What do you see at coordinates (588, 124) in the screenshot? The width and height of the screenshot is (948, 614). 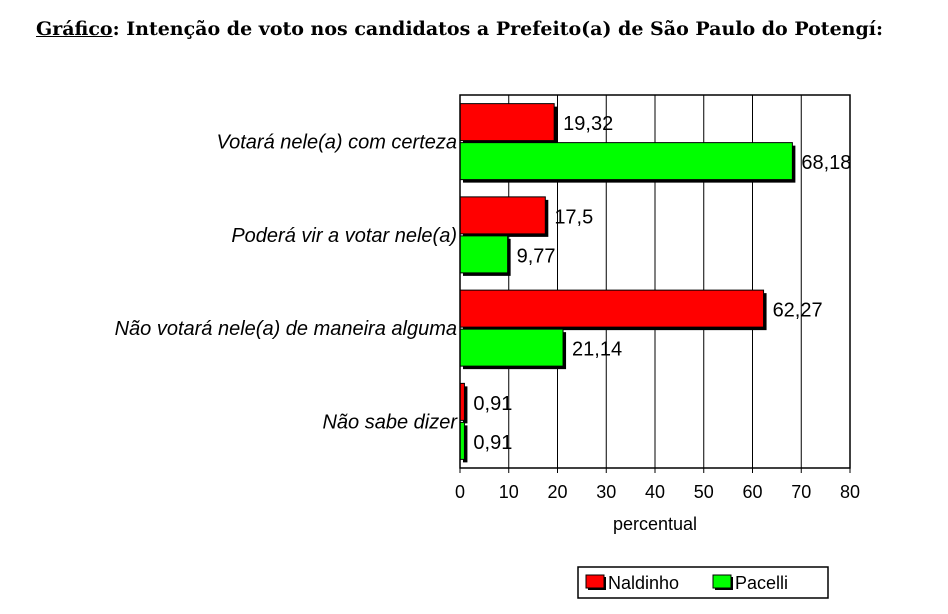 I see `data-label: 19,32` at bounding box center [588, 124].